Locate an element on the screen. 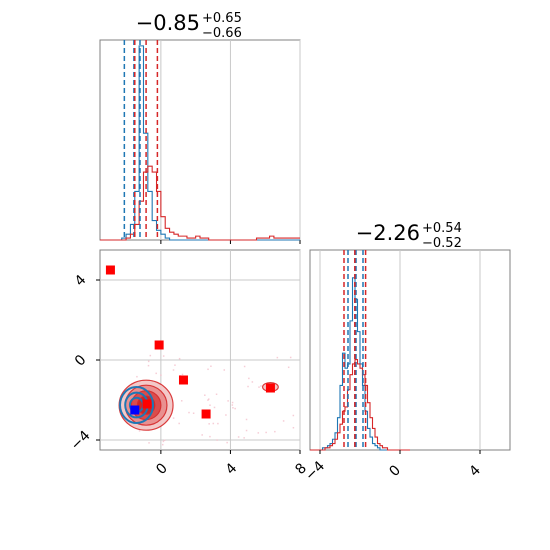 This screenshot has height=550, width=550. y-tick-label: −4 is located at coordinates (81, 441).